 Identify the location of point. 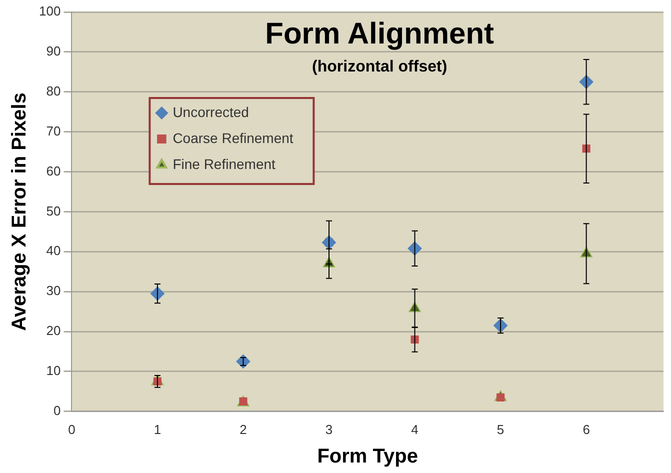
(243, 361).